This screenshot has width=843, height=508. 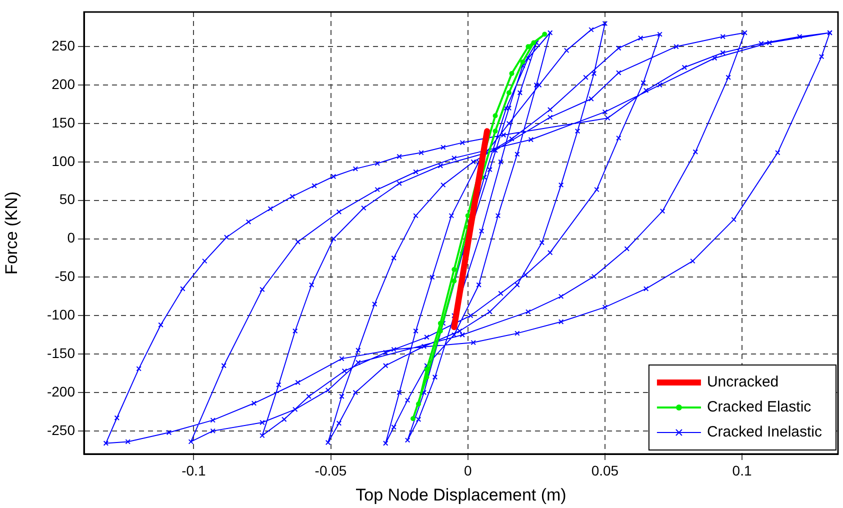 I want to click on x-tick-label: 0.1, so click(x=742, y=470).